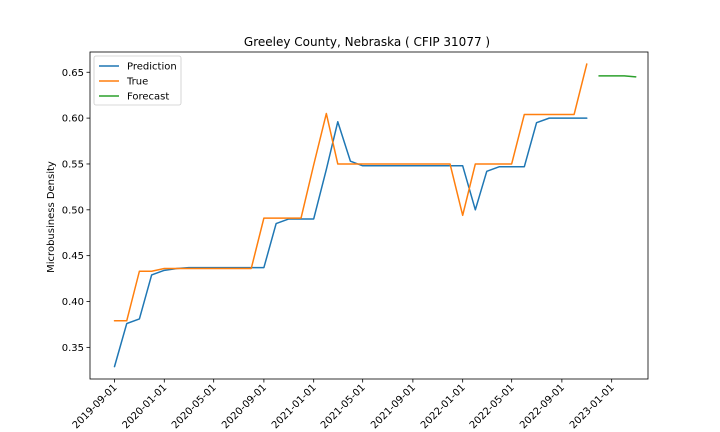  I want to click on x-tick-label: 2019-09-01, so click(95, 406).